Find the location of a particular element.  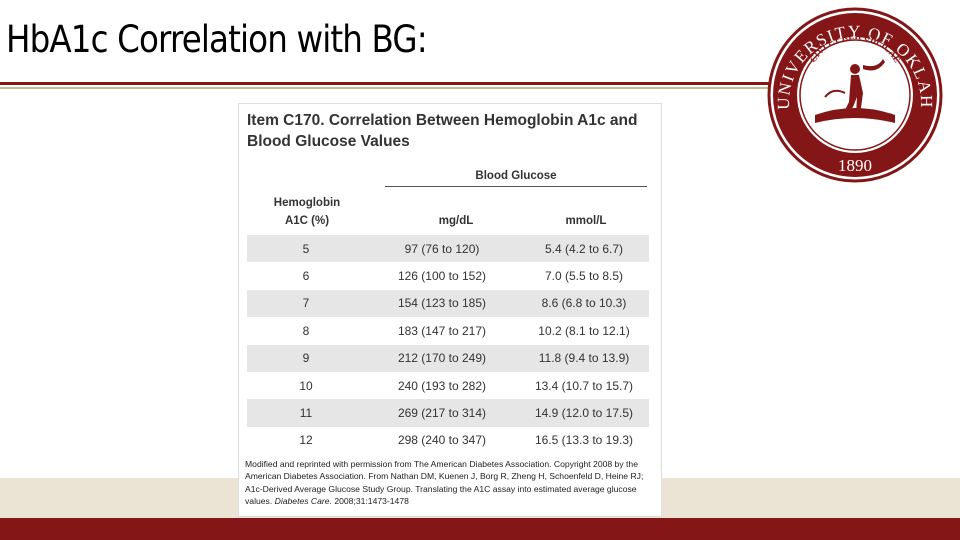

column-header: Hemoglobin A1C (%) is located at coordinates (307, 212).